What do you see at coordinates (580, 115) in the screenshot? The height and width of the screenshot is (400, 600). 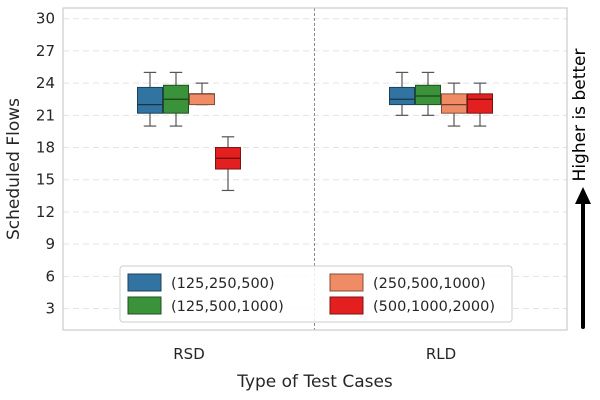 I see `higher-is-better-text: Higher is better` at bounding box center [580, 115].